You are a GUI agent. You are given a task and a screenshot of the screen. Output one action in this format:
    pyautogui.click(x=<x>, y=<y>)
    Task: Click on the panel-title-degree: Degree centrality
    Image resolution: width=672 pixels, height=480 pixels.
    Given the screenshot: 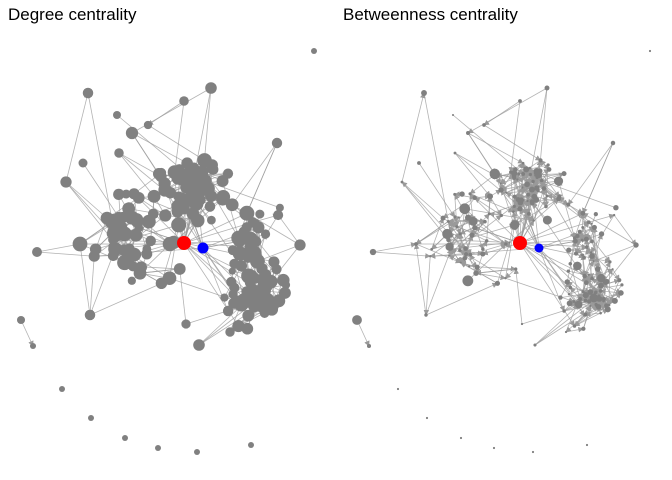 What is the action you would take?
    pyautogui.click(x=72, y=14)
    